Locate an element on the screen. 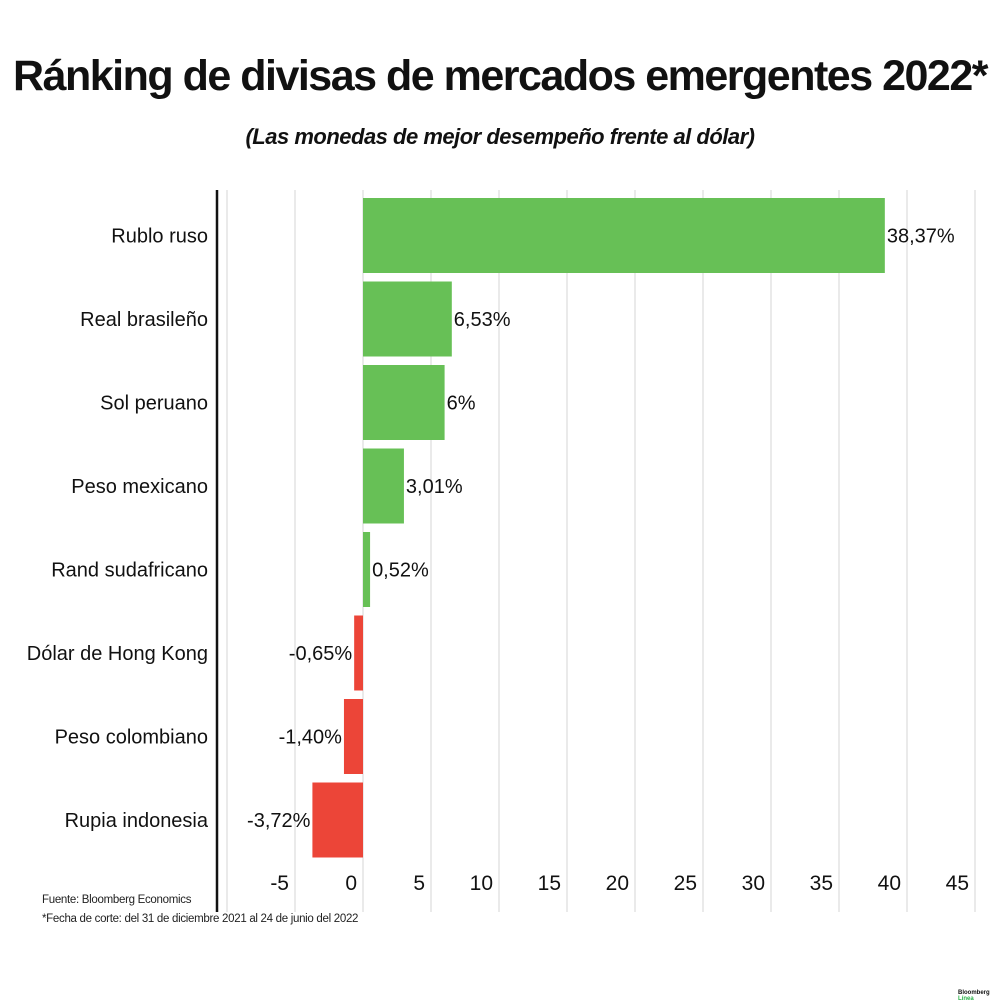 The width and height of the screenshot is (1000, 1006). x-tick-label: 10 is located at coordinates (481, 883).